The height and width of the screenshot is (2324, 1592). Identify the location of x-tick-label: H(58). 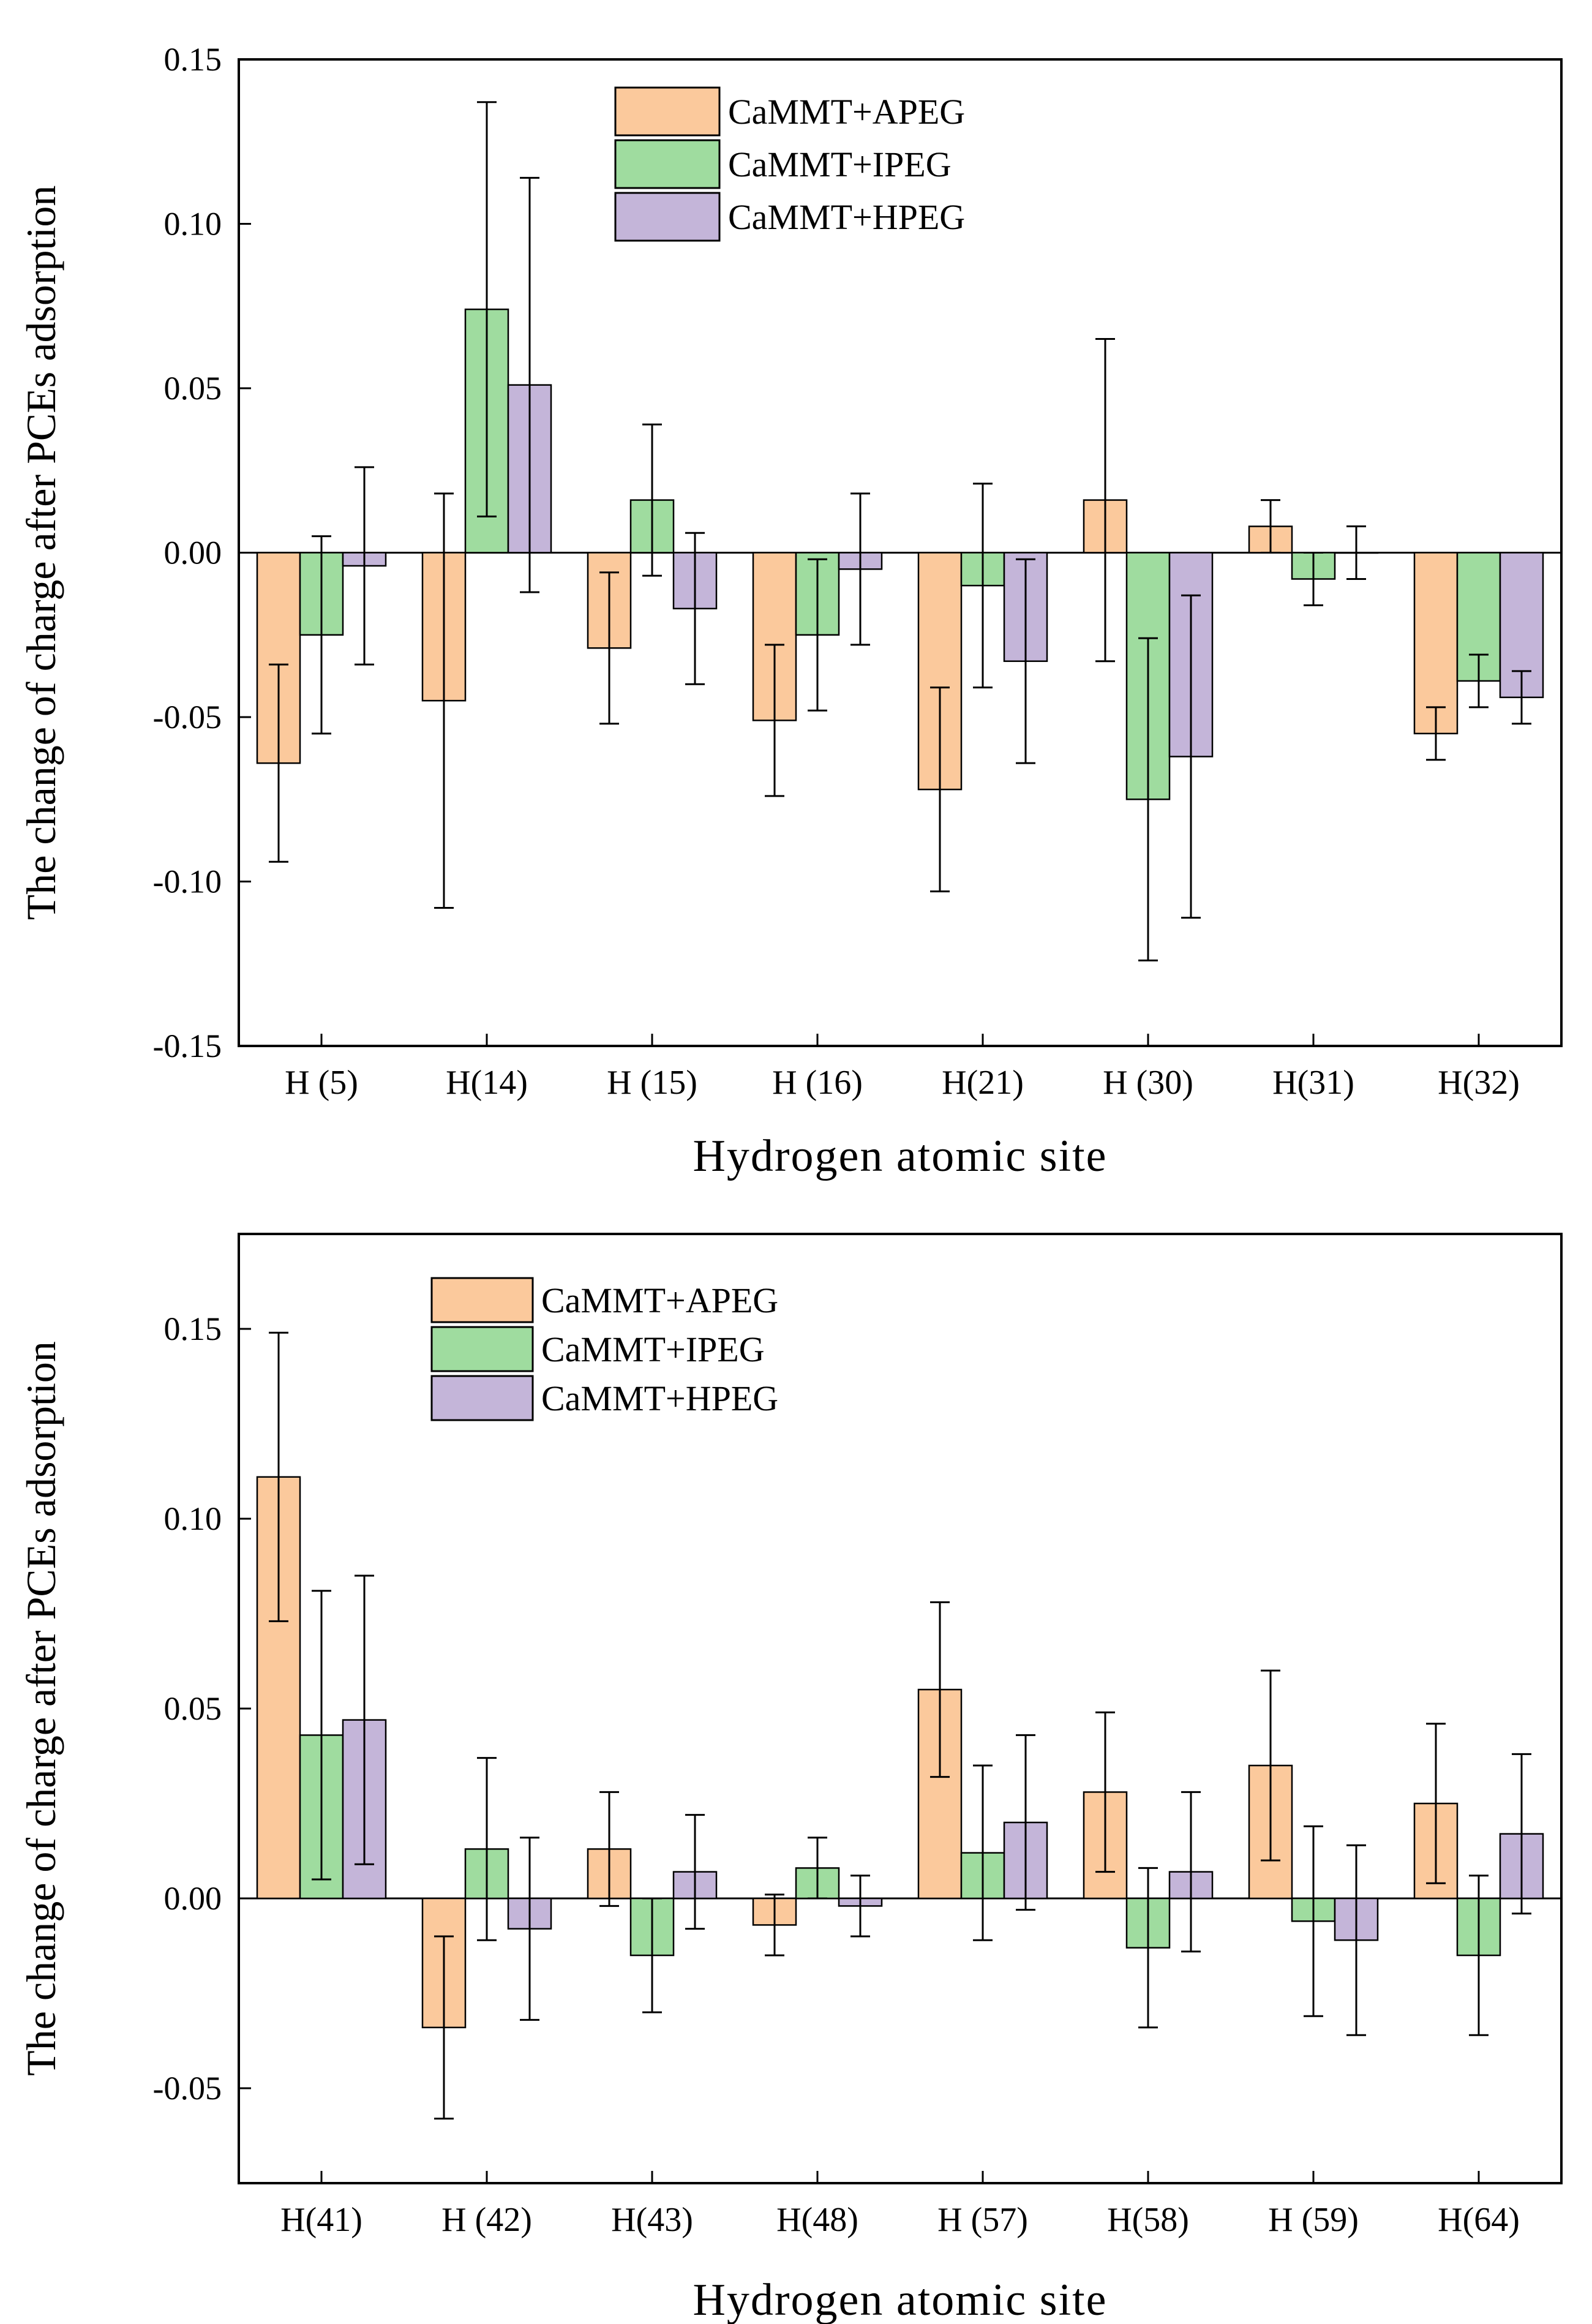
(1148, 2220).